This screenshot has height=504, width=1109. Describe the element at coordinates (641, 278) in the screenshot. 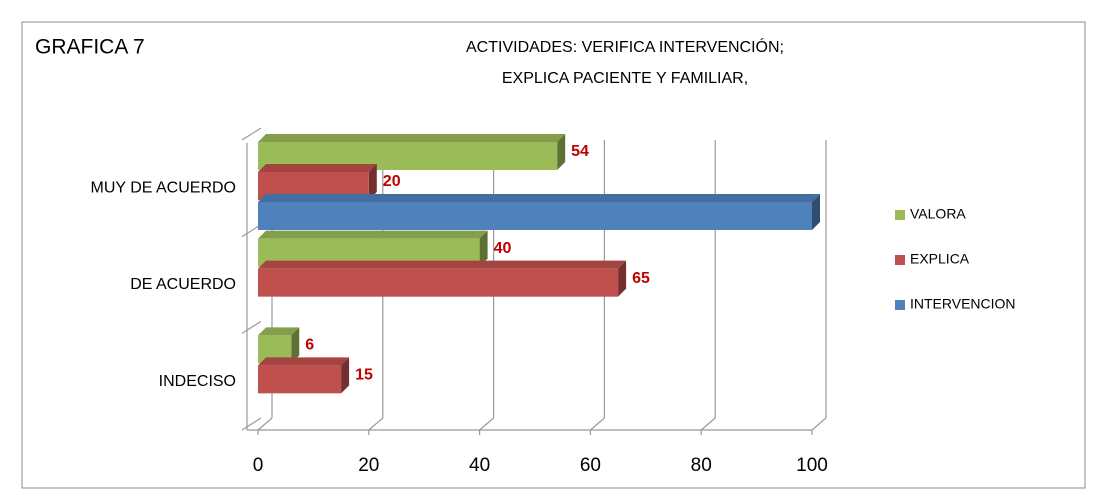

I see `data-label: 65` at that location.